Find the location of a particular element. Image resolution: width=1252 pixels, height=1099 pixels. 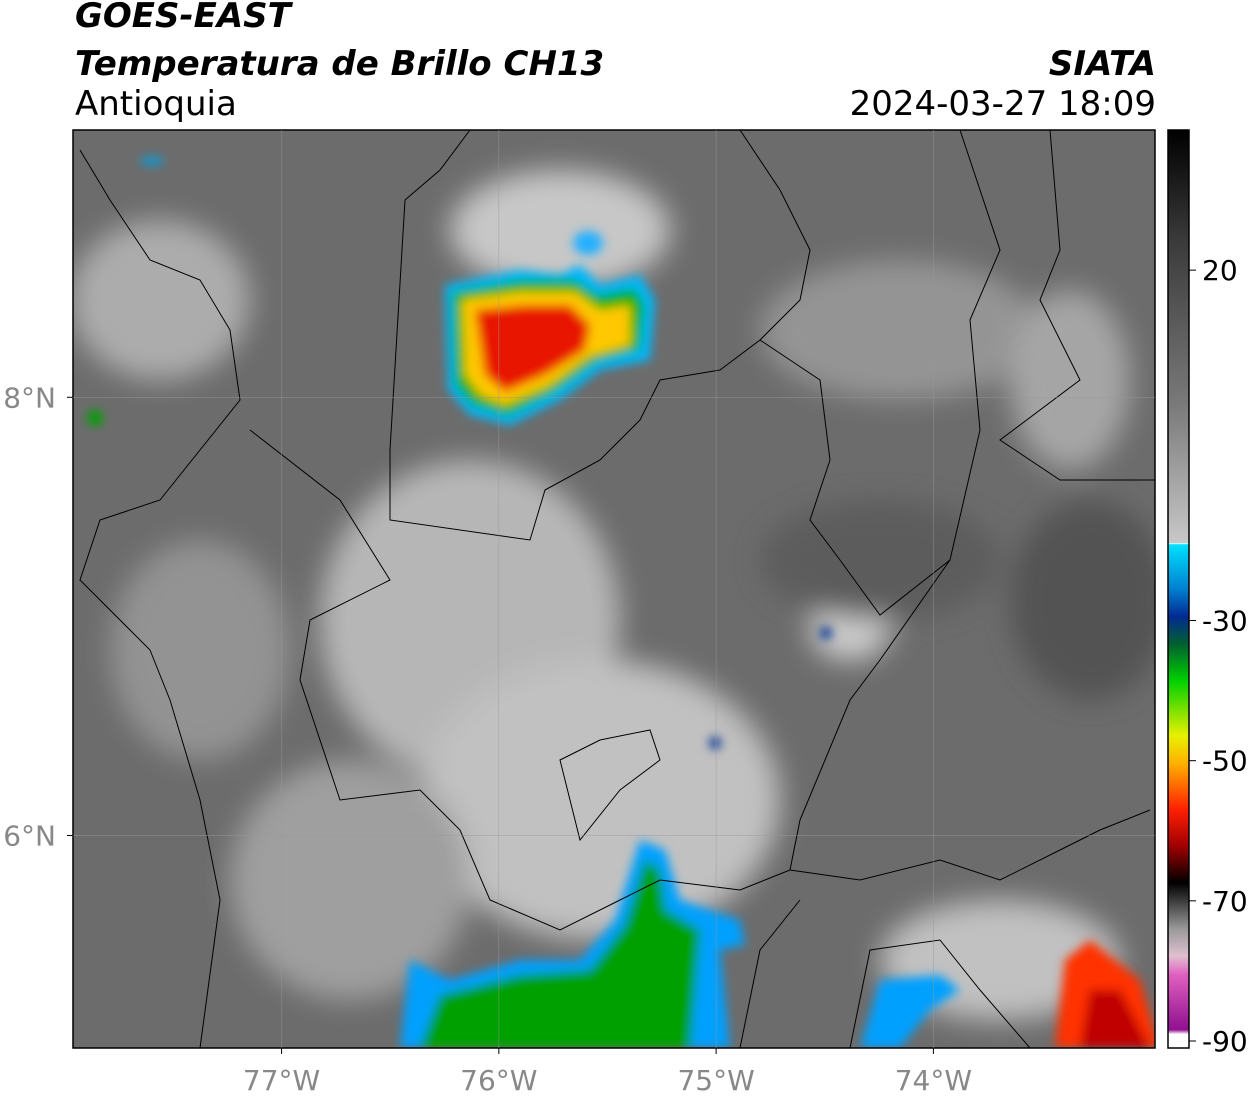

x-tick-label: 77°W is located at coordinates (281, 1080).